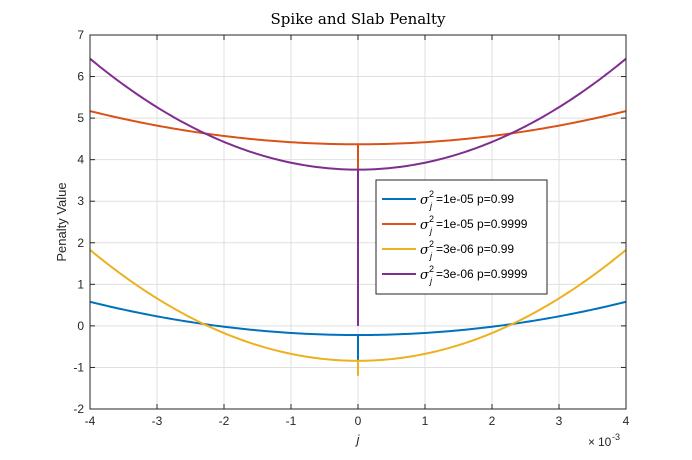  What do you see at coordinates (358, 439) in the screenshot?
I see `x-axis-label: j` at bounding box center [358, 439].